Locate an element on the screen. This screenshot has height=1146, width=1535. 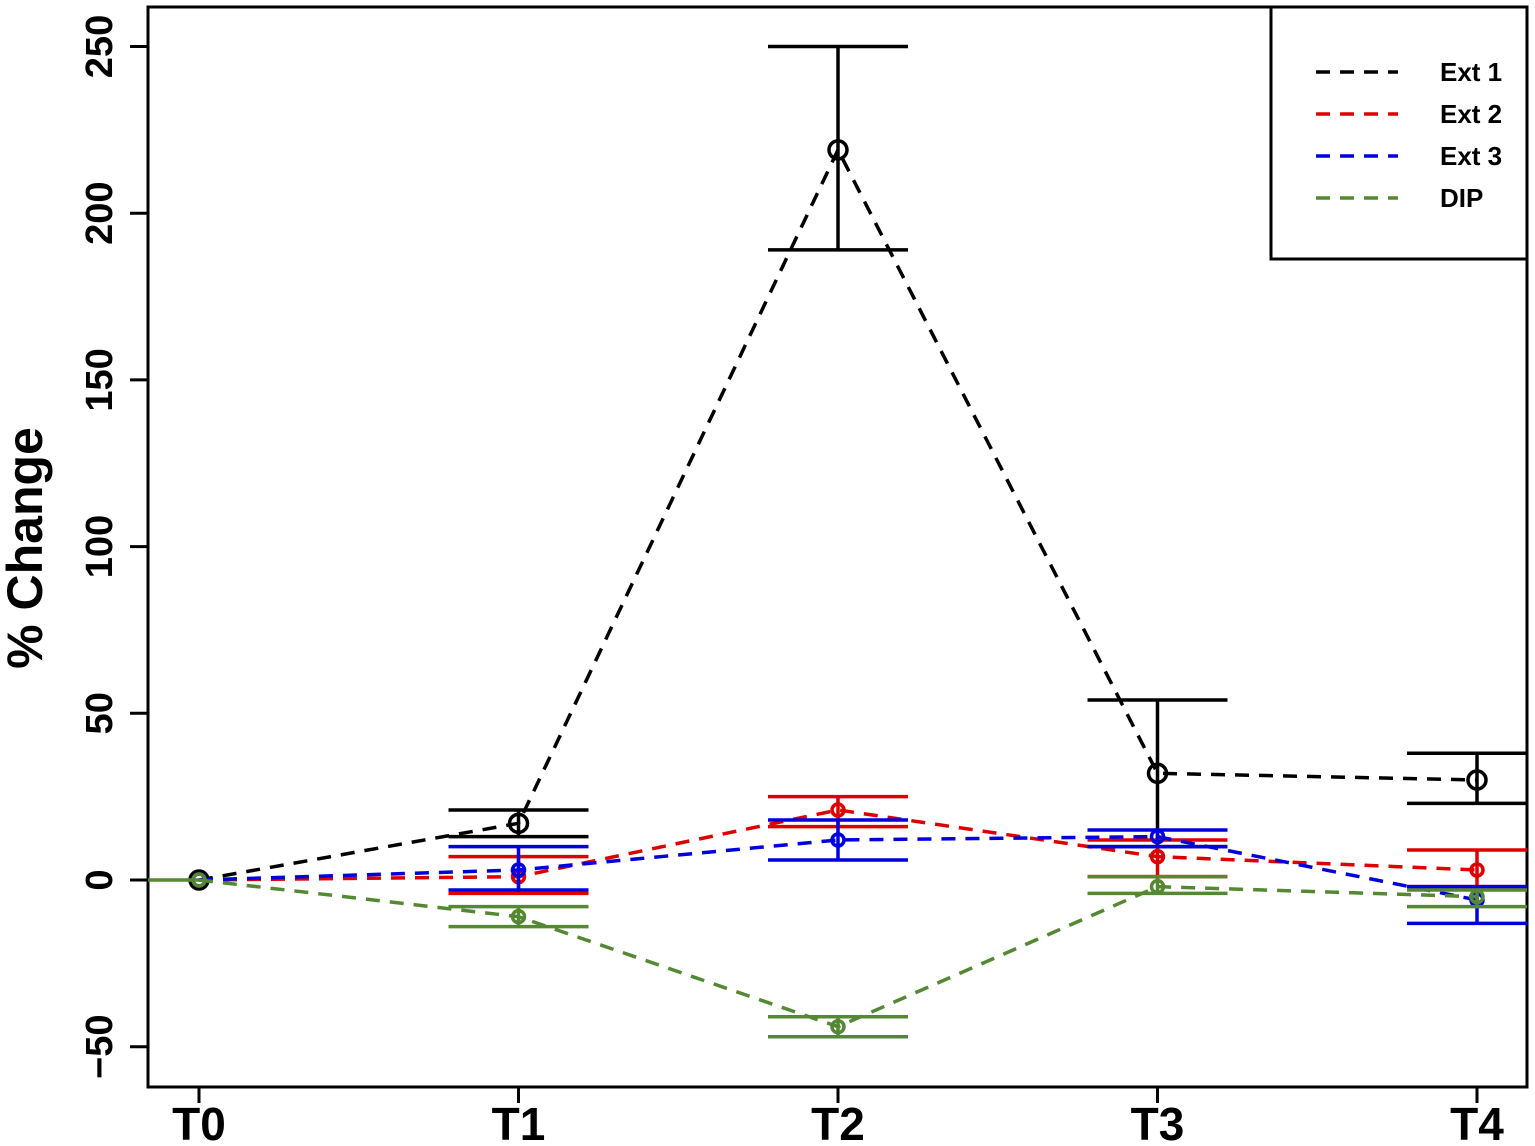
y-tick-label: 50 is located at coordinates (100, 713).